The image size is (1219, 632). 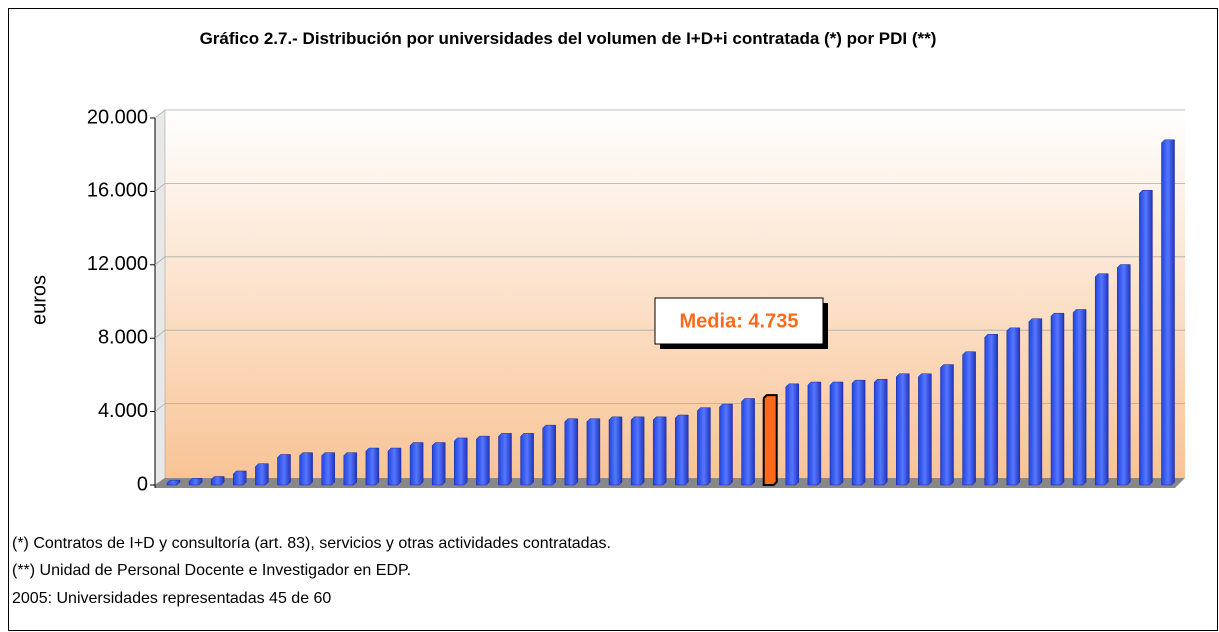 What do you see at coordinates (142, 484) in the screenshot?
I see `y-tick-label: 0` at bounding box center [142, 484].